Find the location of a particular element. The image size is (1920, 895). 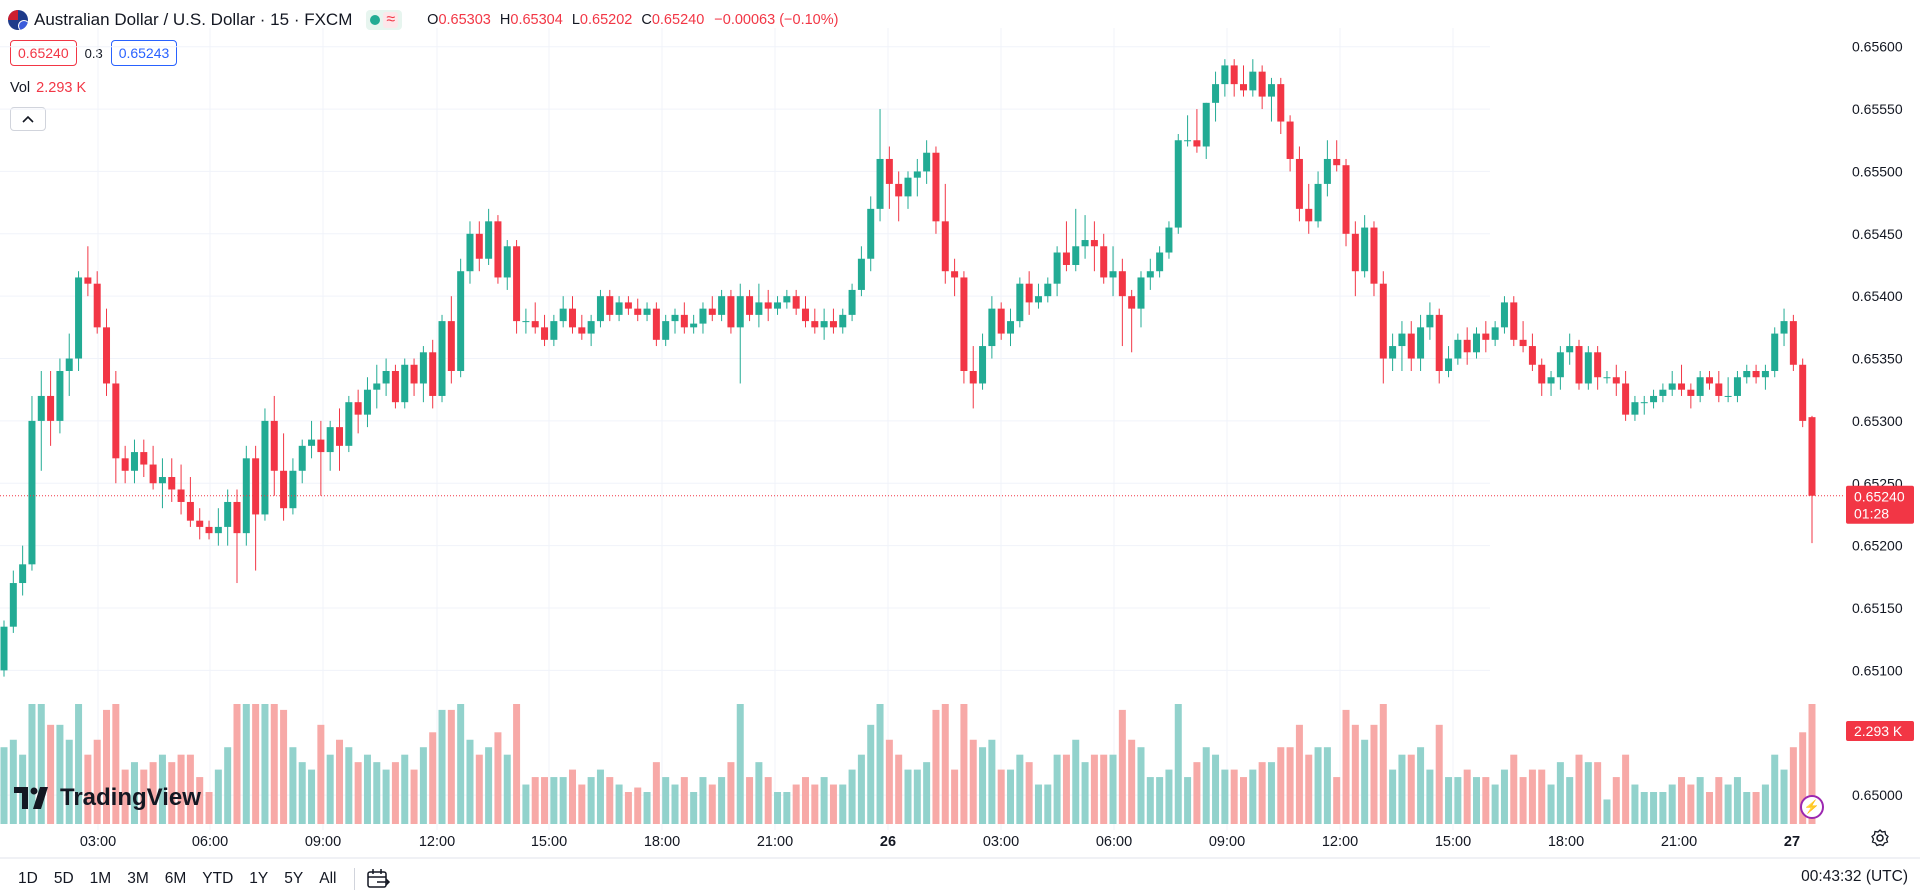

settings-gear-icon is located at coordinates (1880, 838).